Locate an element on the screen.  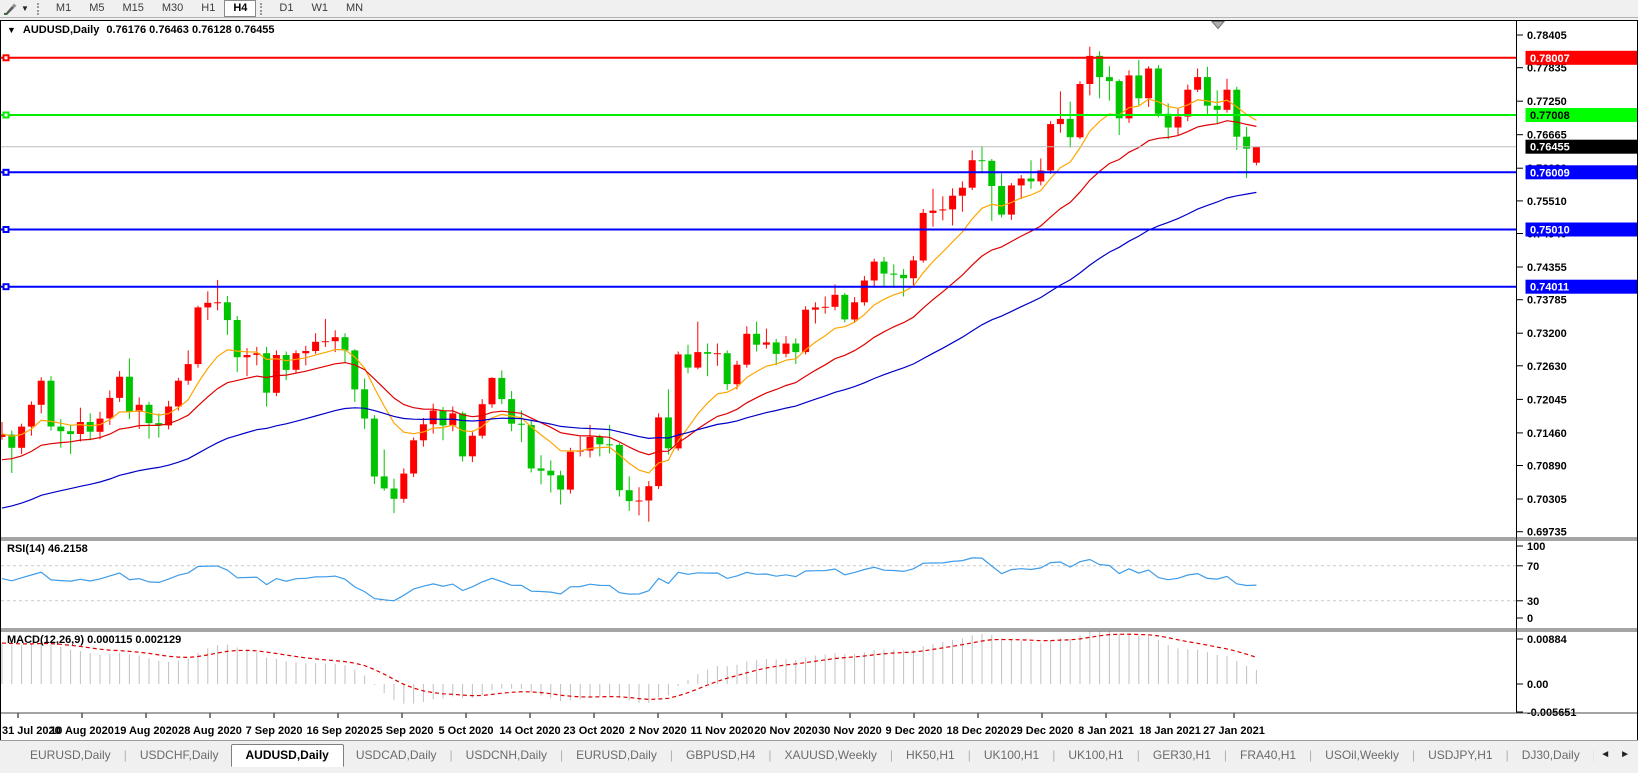
date-tick-label: 25 Sep 2020 is located at coordinates (402, 731).